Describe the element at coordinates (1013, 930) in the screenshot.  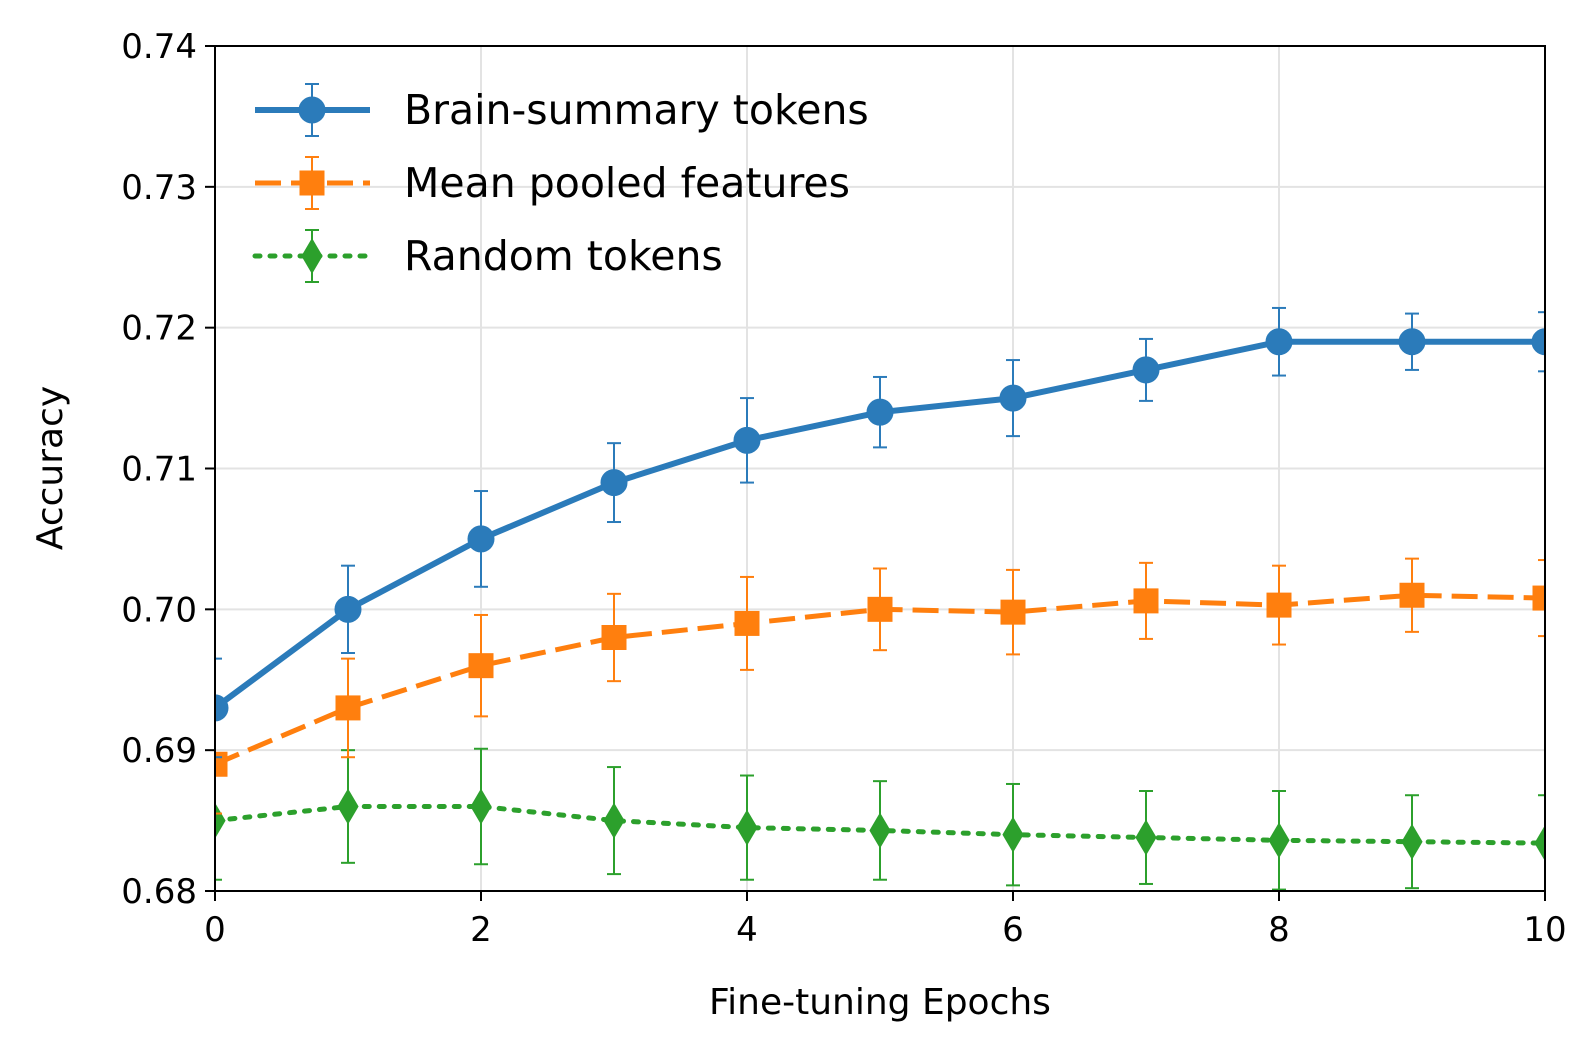
I see `x-tick-label: 6` at that location.